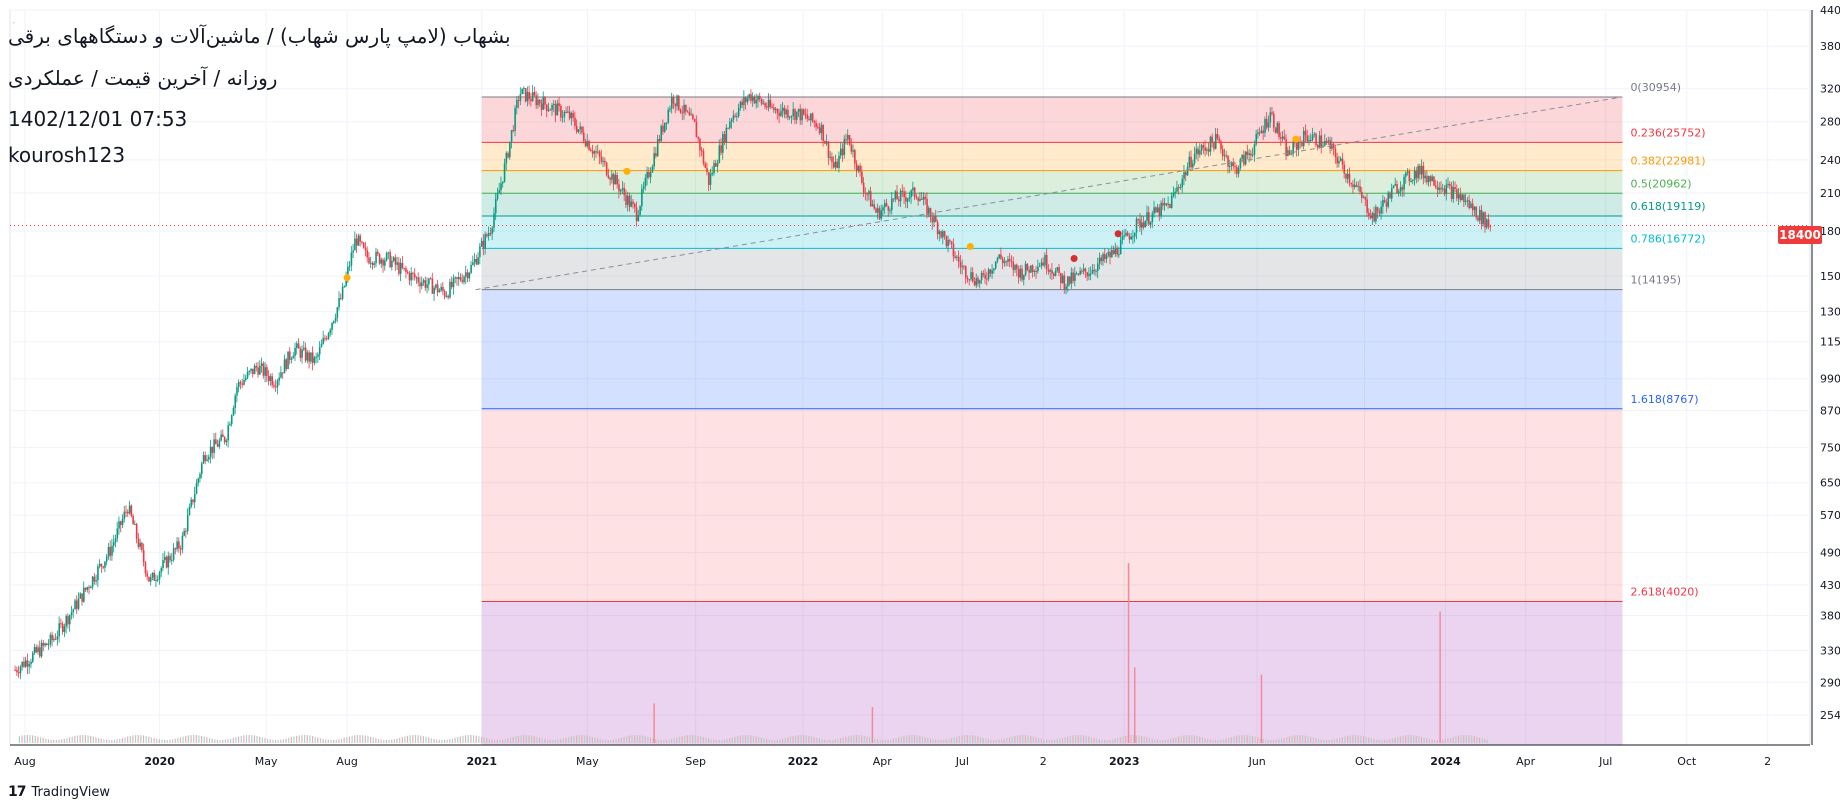 Image resolution: width=1840 pixels, height=810 pixels. What do you see at coordinates (1445, 761) in the screenshot?
I see `x-tick-label-14: 2024` at bounding box center [1445, 761].